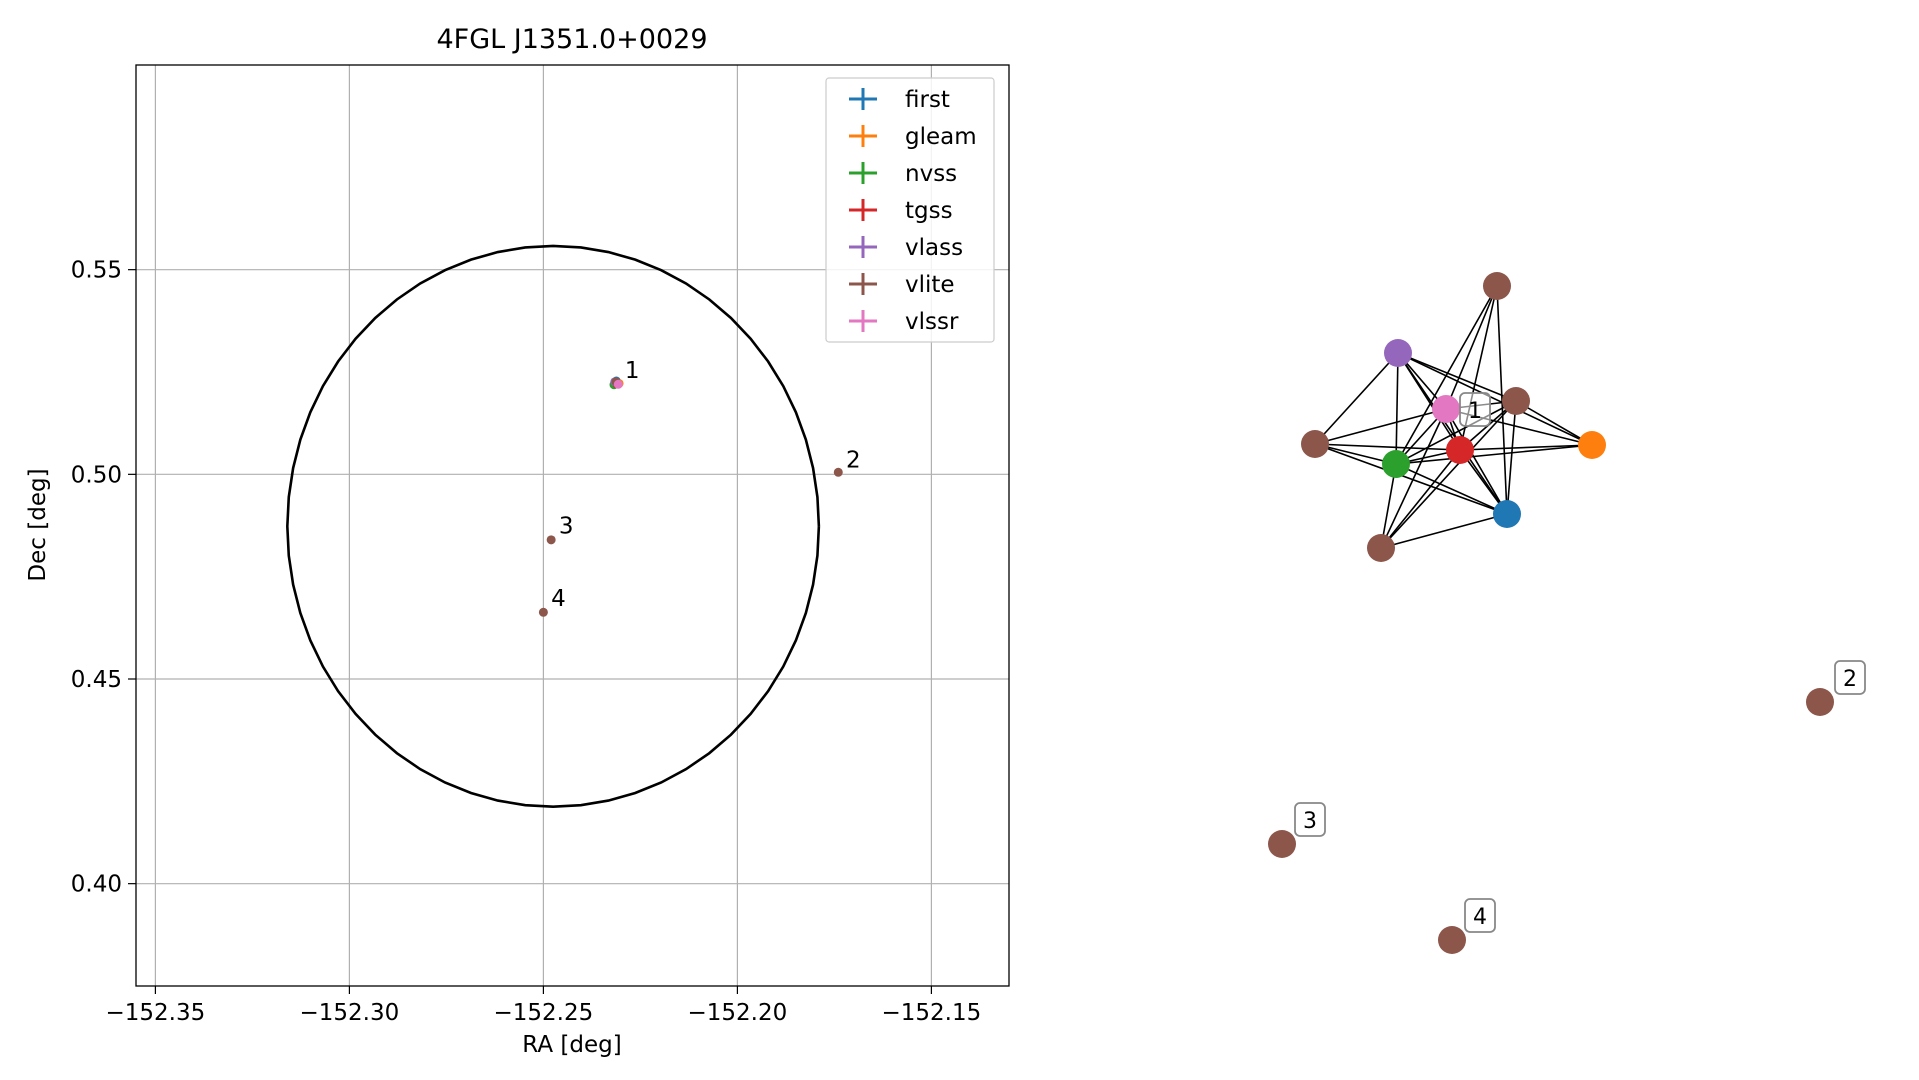  I want to click on x-tick-label: −152.35, so click(156, 1013).